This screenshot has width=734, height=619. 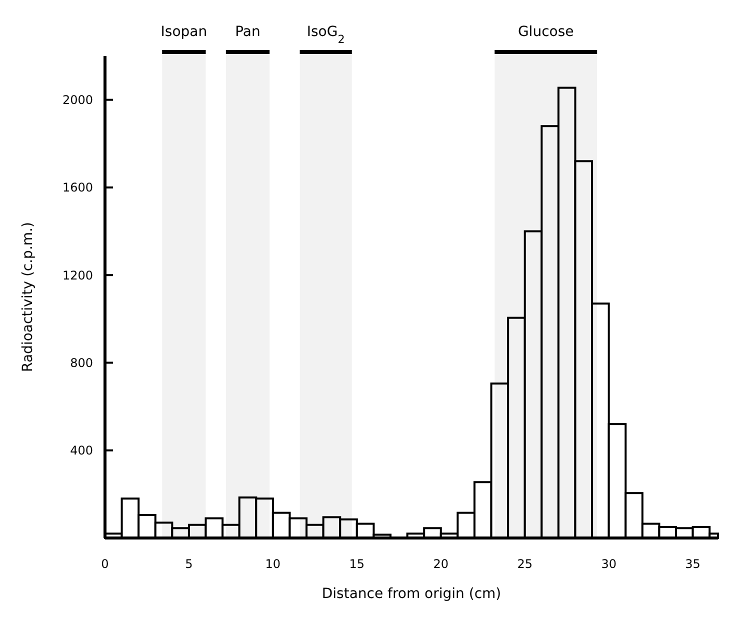 I want to click on band-label: Pan, so click(x=247, y=32).